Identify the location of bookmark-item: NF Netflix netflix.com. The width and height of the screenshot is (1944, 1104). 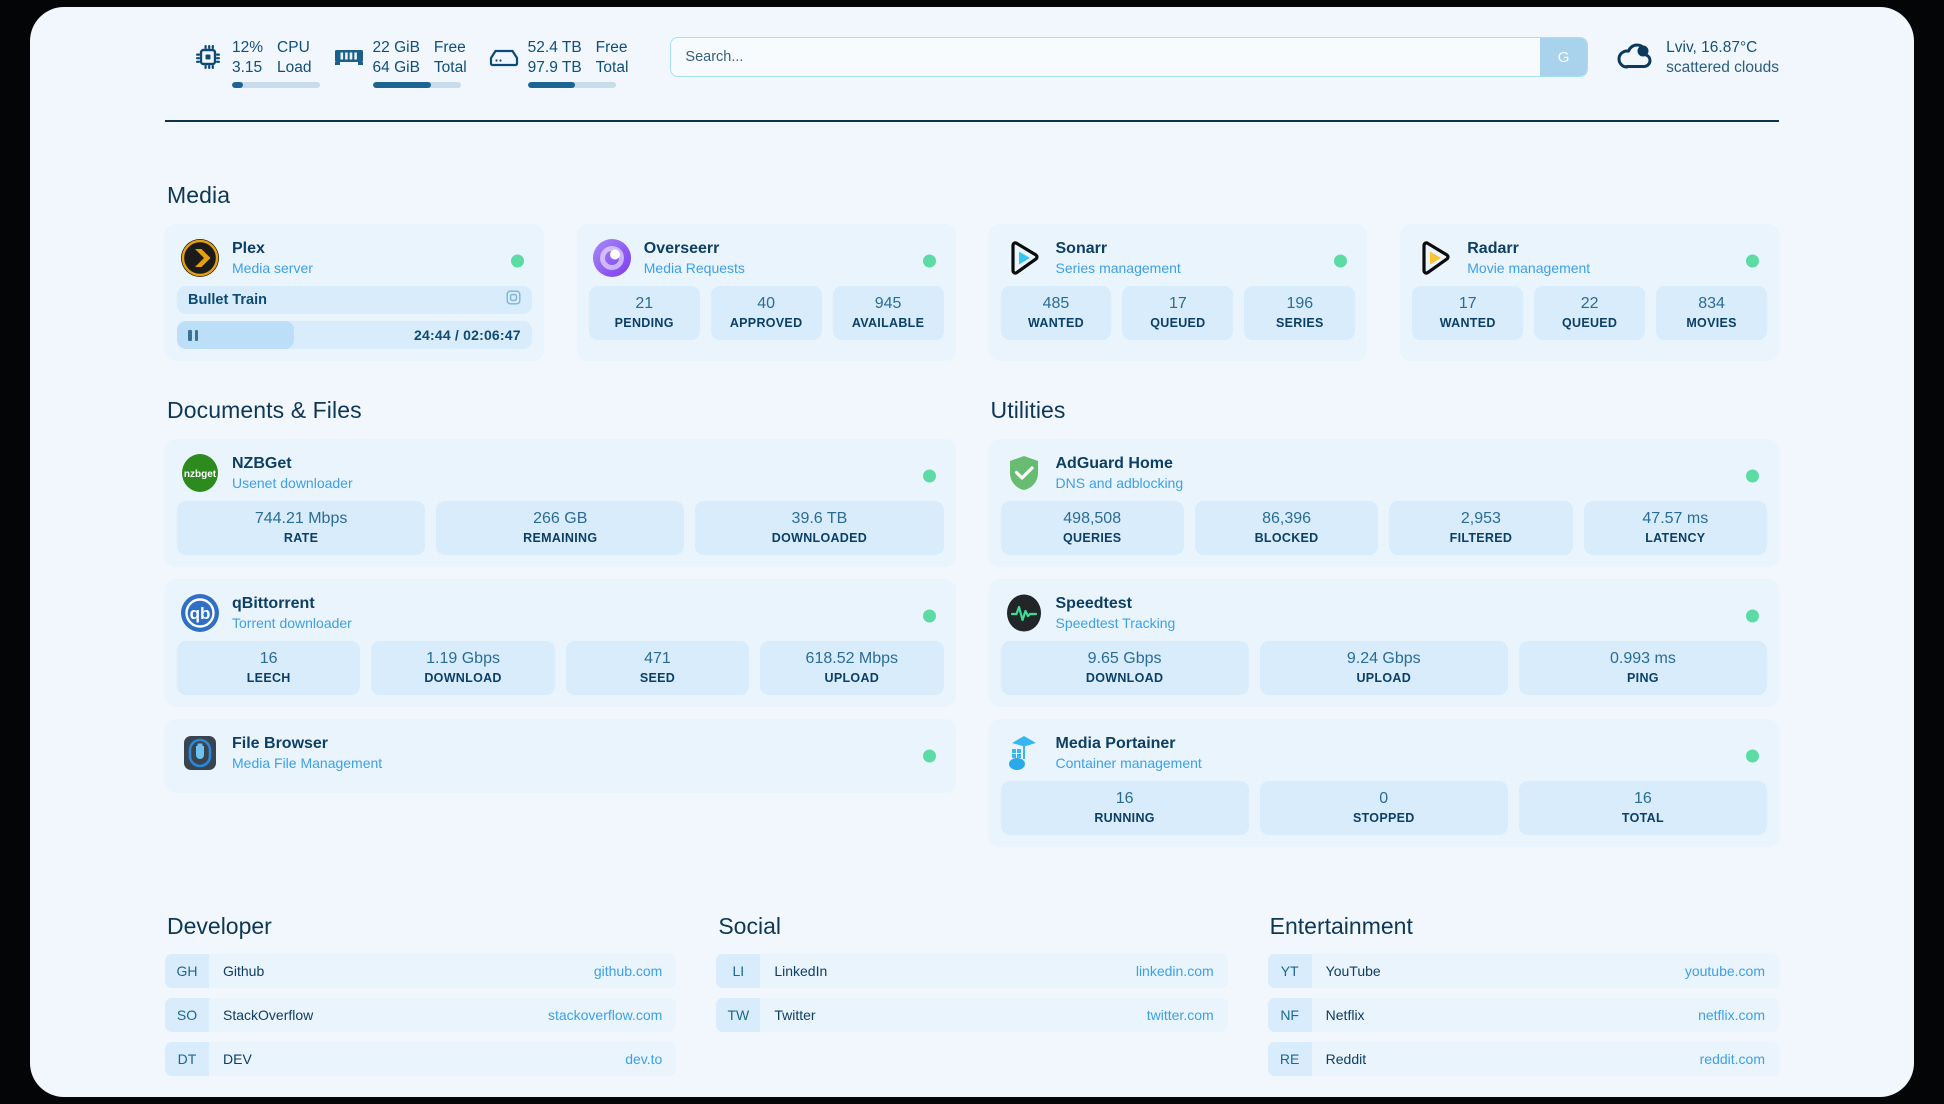
(1523, 1015).